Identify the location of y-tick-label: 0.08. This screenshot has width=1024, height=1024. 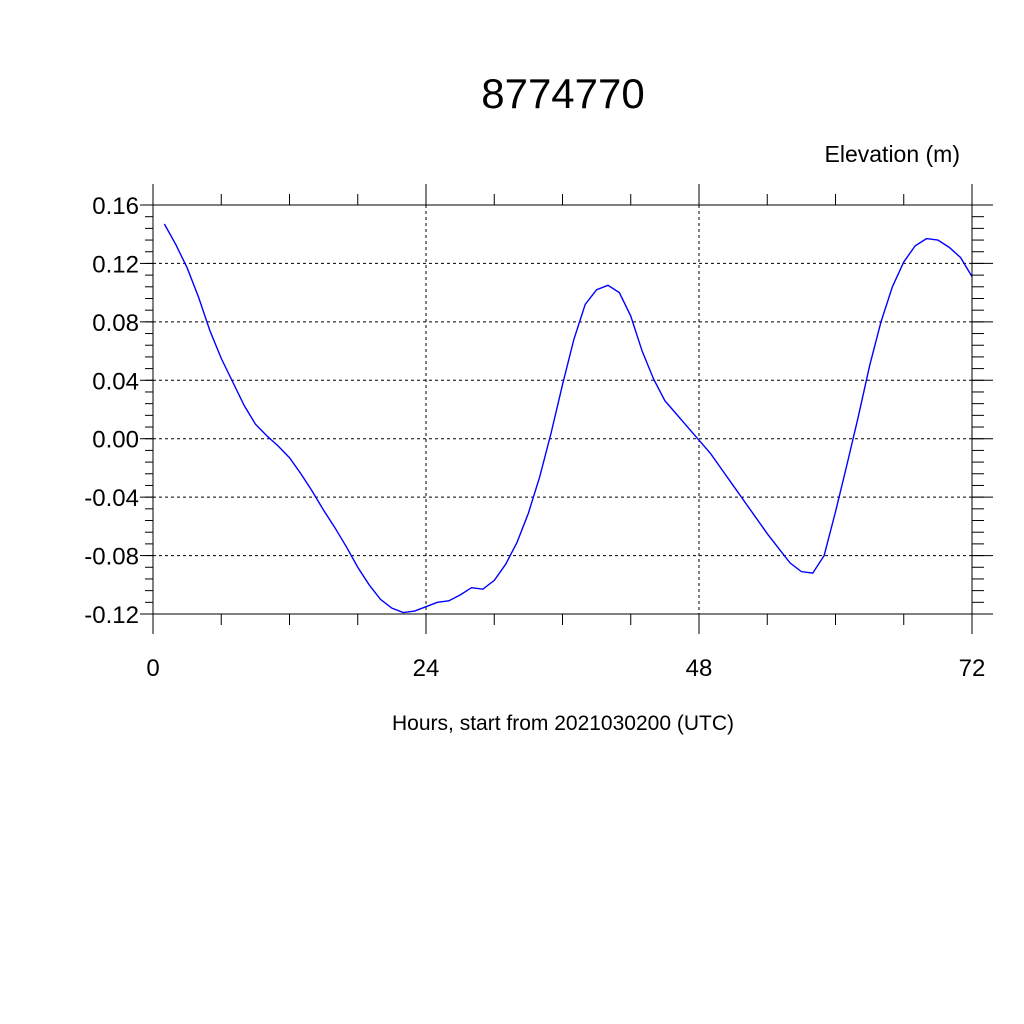
(115, 323).